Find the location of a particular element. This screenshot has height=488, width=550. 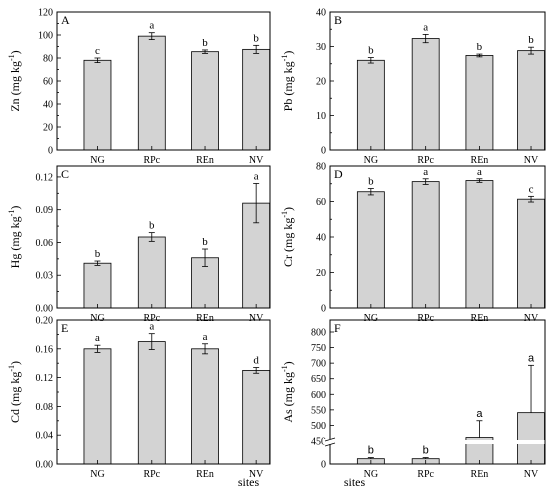

y-axis-label: Hg (mg kg-1) is located at coordinates (14, 237).